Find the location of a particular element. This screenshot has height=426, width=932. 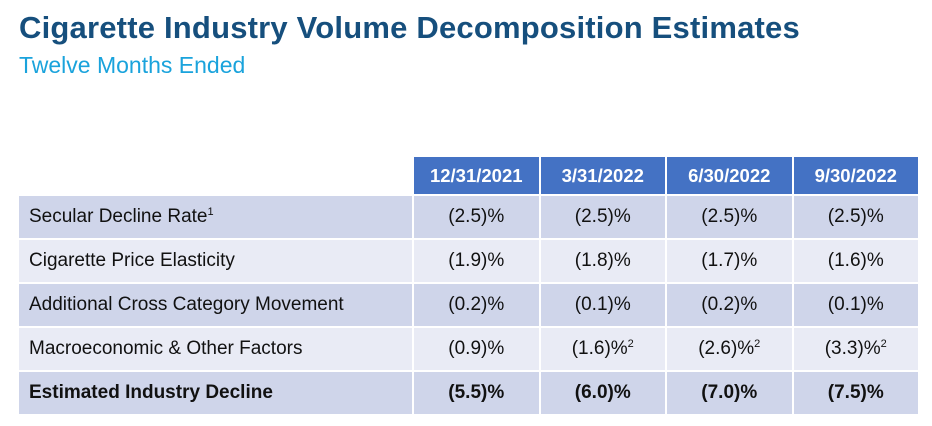

header-blank-cell is located at coordinates (215, 175).